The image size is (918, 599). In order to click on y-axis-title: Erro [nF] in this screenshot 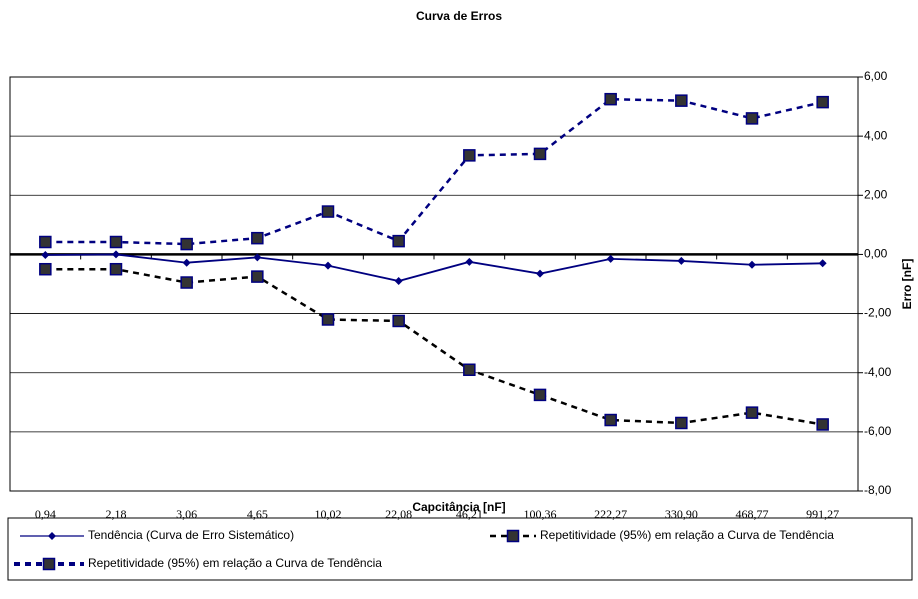, I will do `click(907, 284)`.